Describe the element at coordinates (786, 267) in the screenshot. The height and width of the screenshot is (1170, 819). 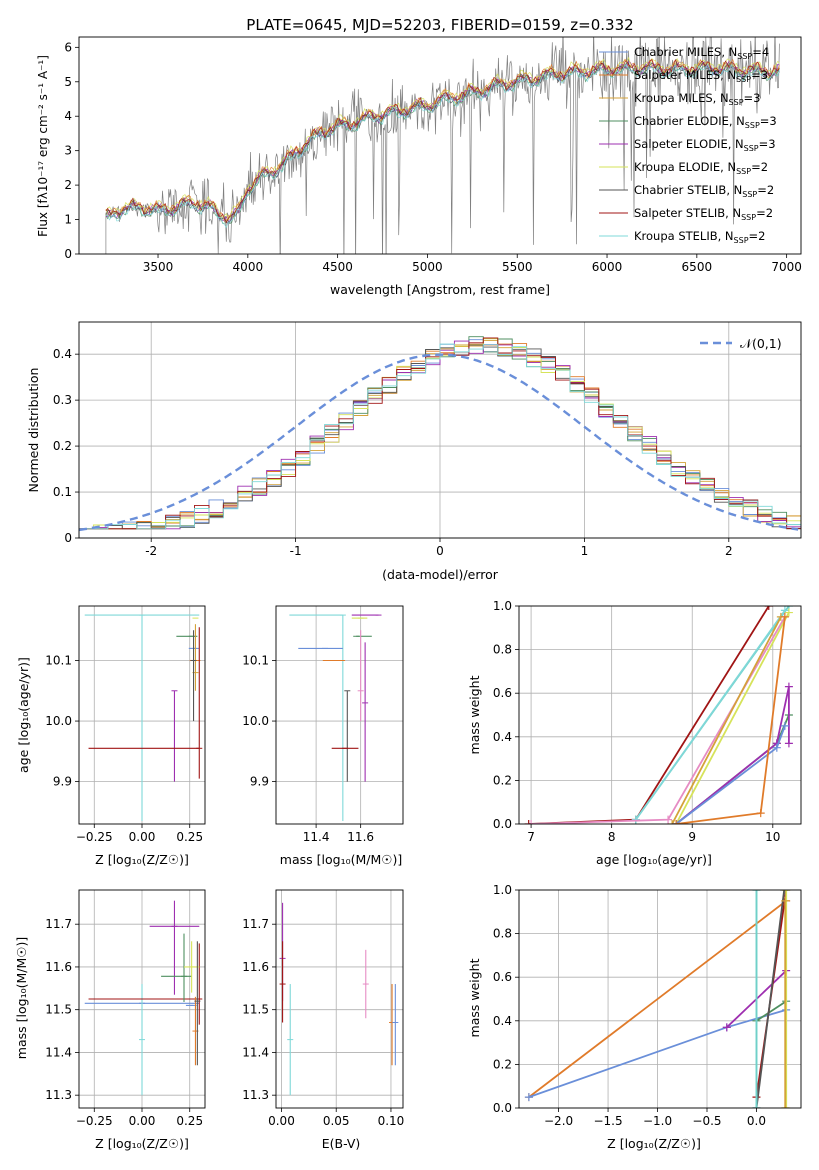
I see `spectrum-xtick-label: 7000` at that location.